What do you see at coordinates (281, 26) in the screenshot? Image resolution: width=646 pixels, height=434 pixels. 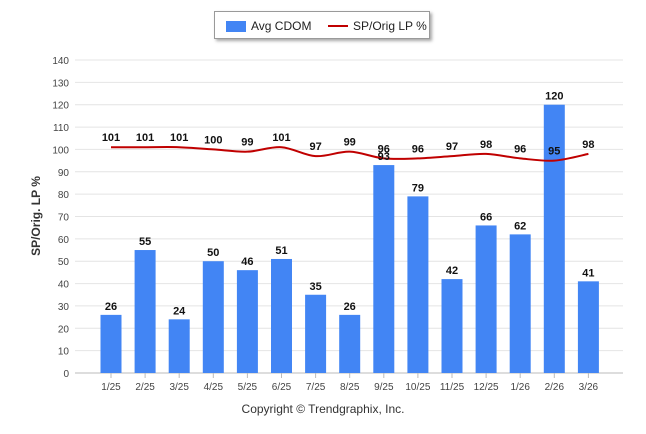 I see `legend-label-cdom: Avg CDOM` at bounding box center [281, 26].